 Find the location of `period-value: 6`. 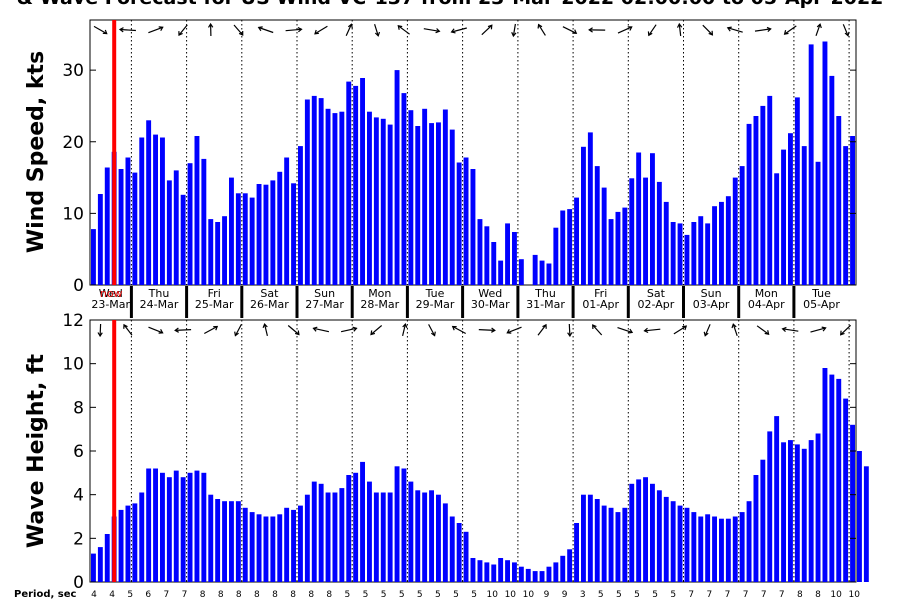

period-value: 6 is located at coordinates (148, 595).